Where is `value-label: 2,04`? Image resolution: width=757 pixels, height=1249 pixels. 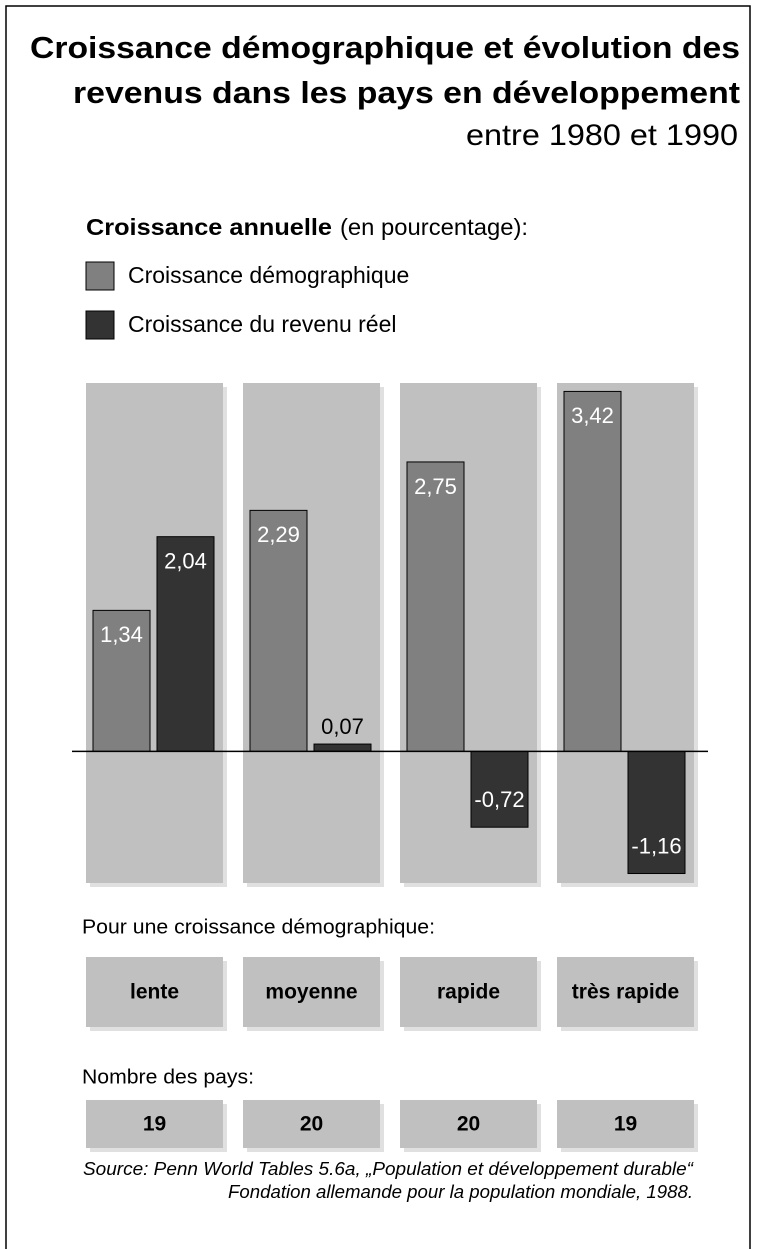
value-label: 2,04 is located at coordinates (185, 560).